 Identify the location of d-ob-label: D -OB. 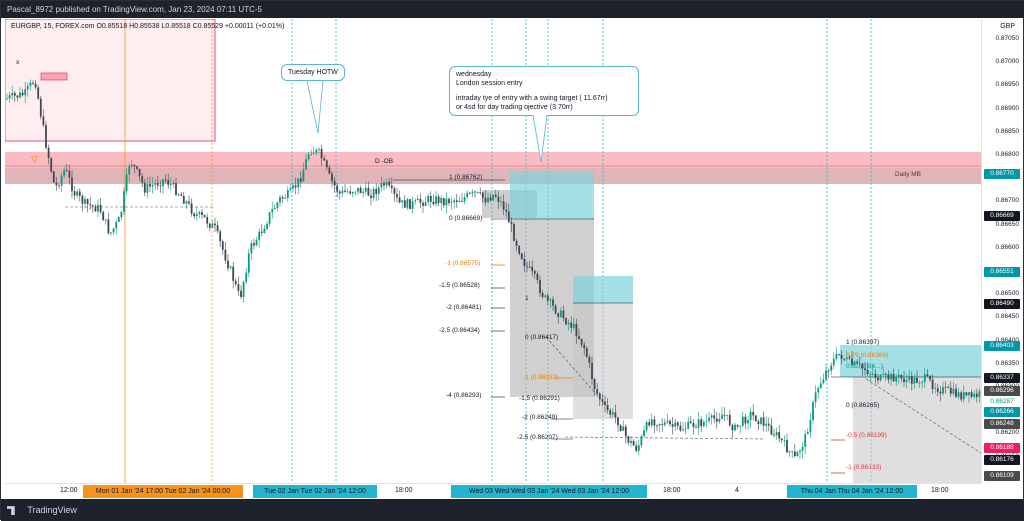
(384, 161).